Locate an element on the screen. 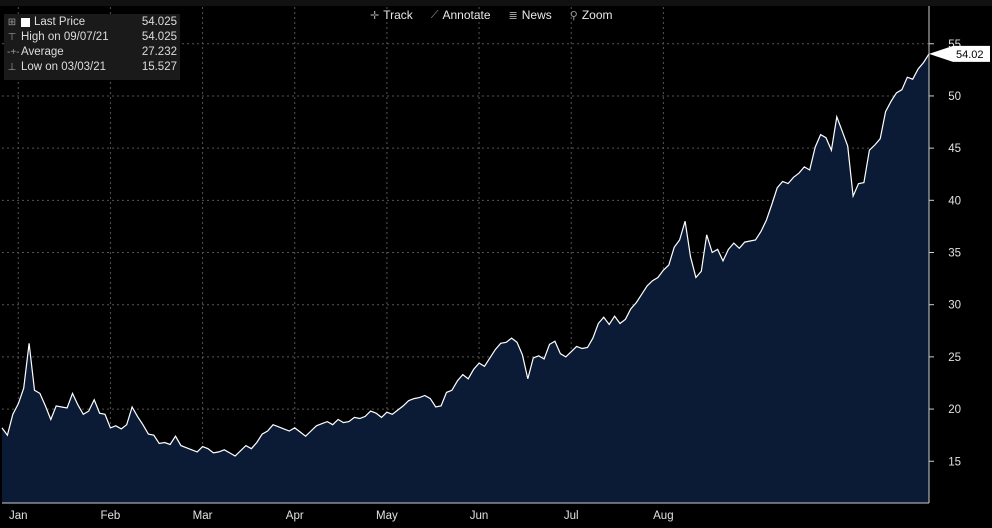 This screenshot has height=528, width=992. low-label: Low on 03/03/21 is located at coordinates (64, 67).